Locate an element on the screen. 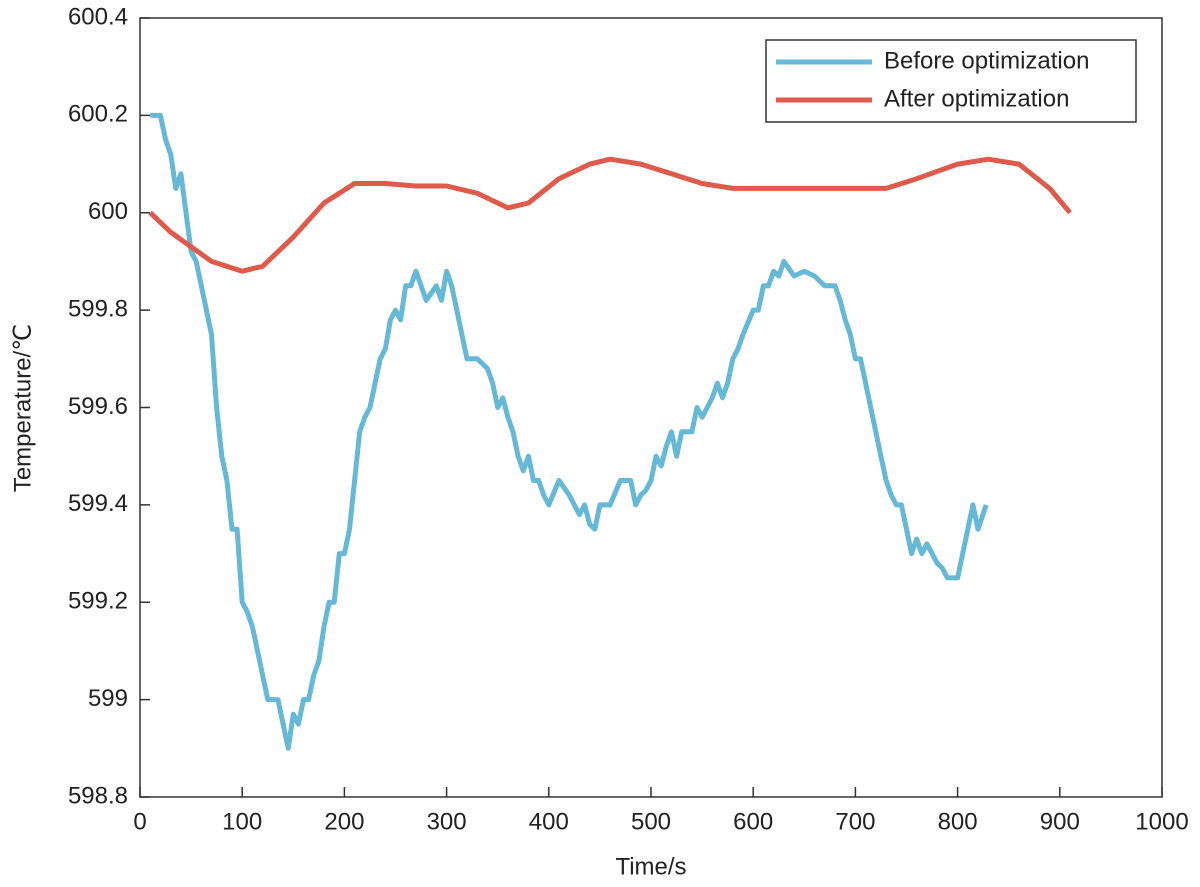 The image size is (1200, 887). y-tick-label: 598.8 is located at coordinates (98, 795).